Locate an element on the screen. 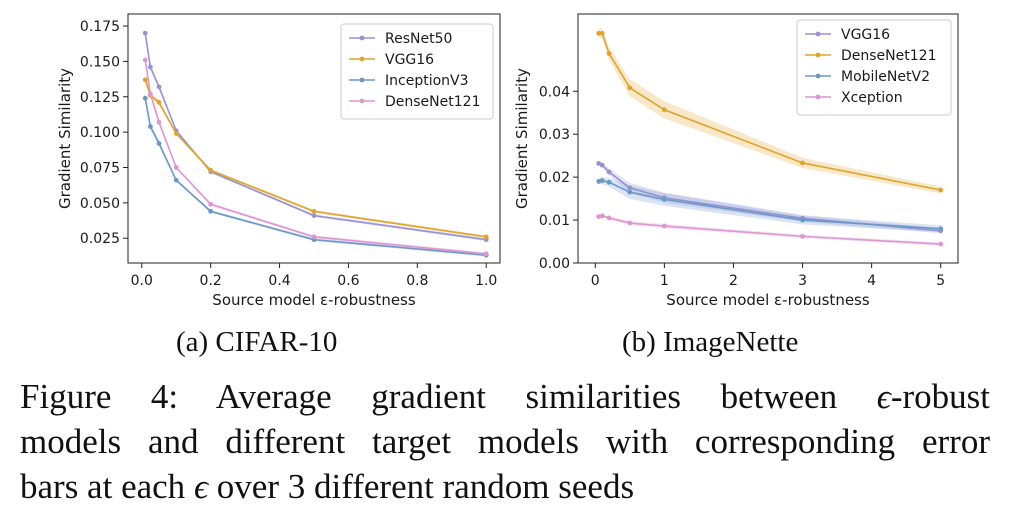 This screenshot has width=1012, height=522. legend-entry-mobilenetv2: MobileNetV2 is located at coordinates (867, 77).